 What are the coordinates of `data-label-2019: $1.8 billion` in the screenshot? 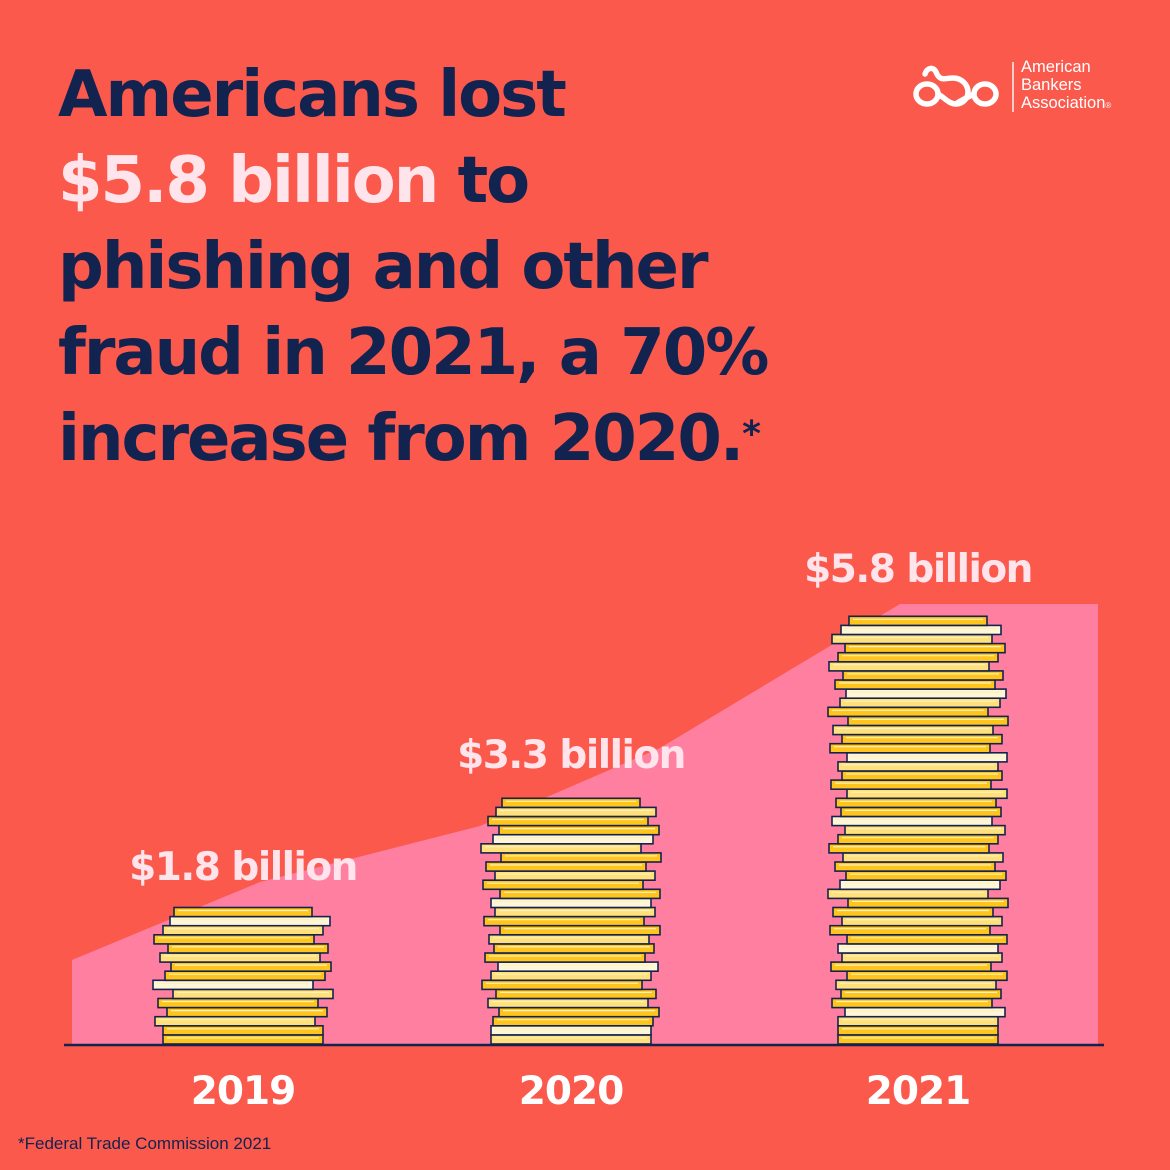 It's located at (243, 867).